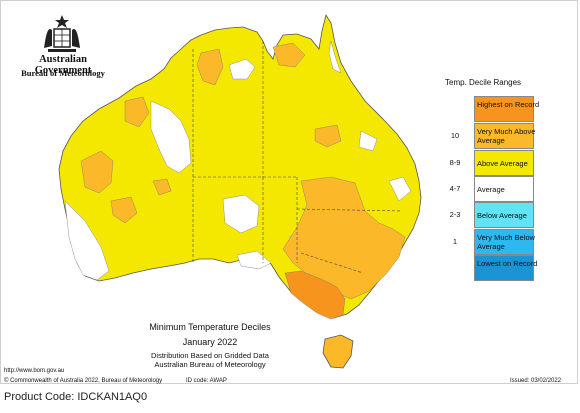 The width and height of the screenshot is (580, 413). I want to click on legend-row: Lowest on Record, so click(507, 268).